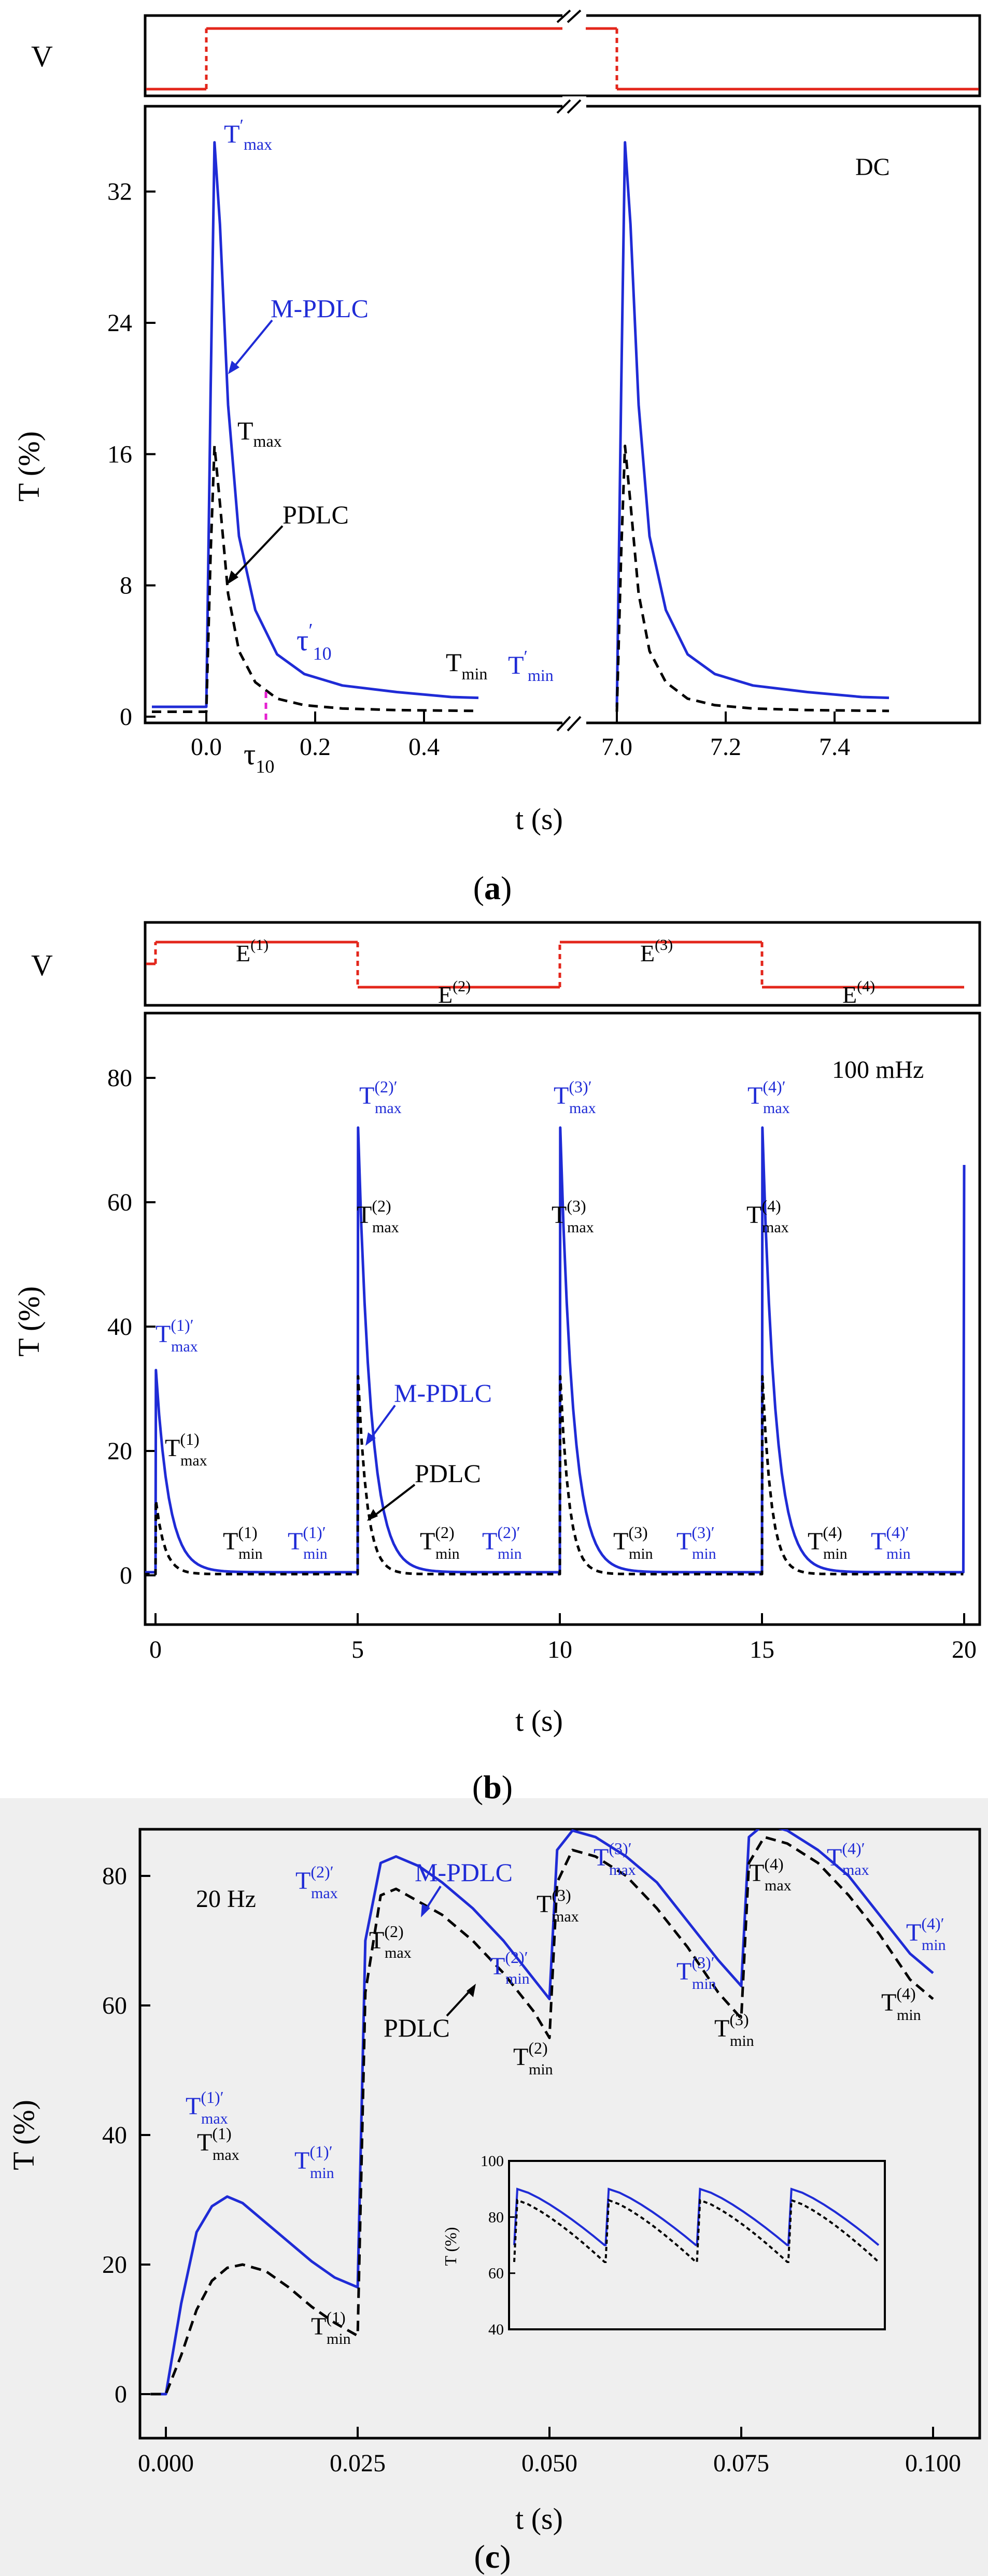 Image resolution: width=988 pixels, height=2576 pixels. What do you see at coordinates (248, 134) in the screenshot?
I see `panel-a-tmax-prime: T′max` at bounding box center [248, 134].